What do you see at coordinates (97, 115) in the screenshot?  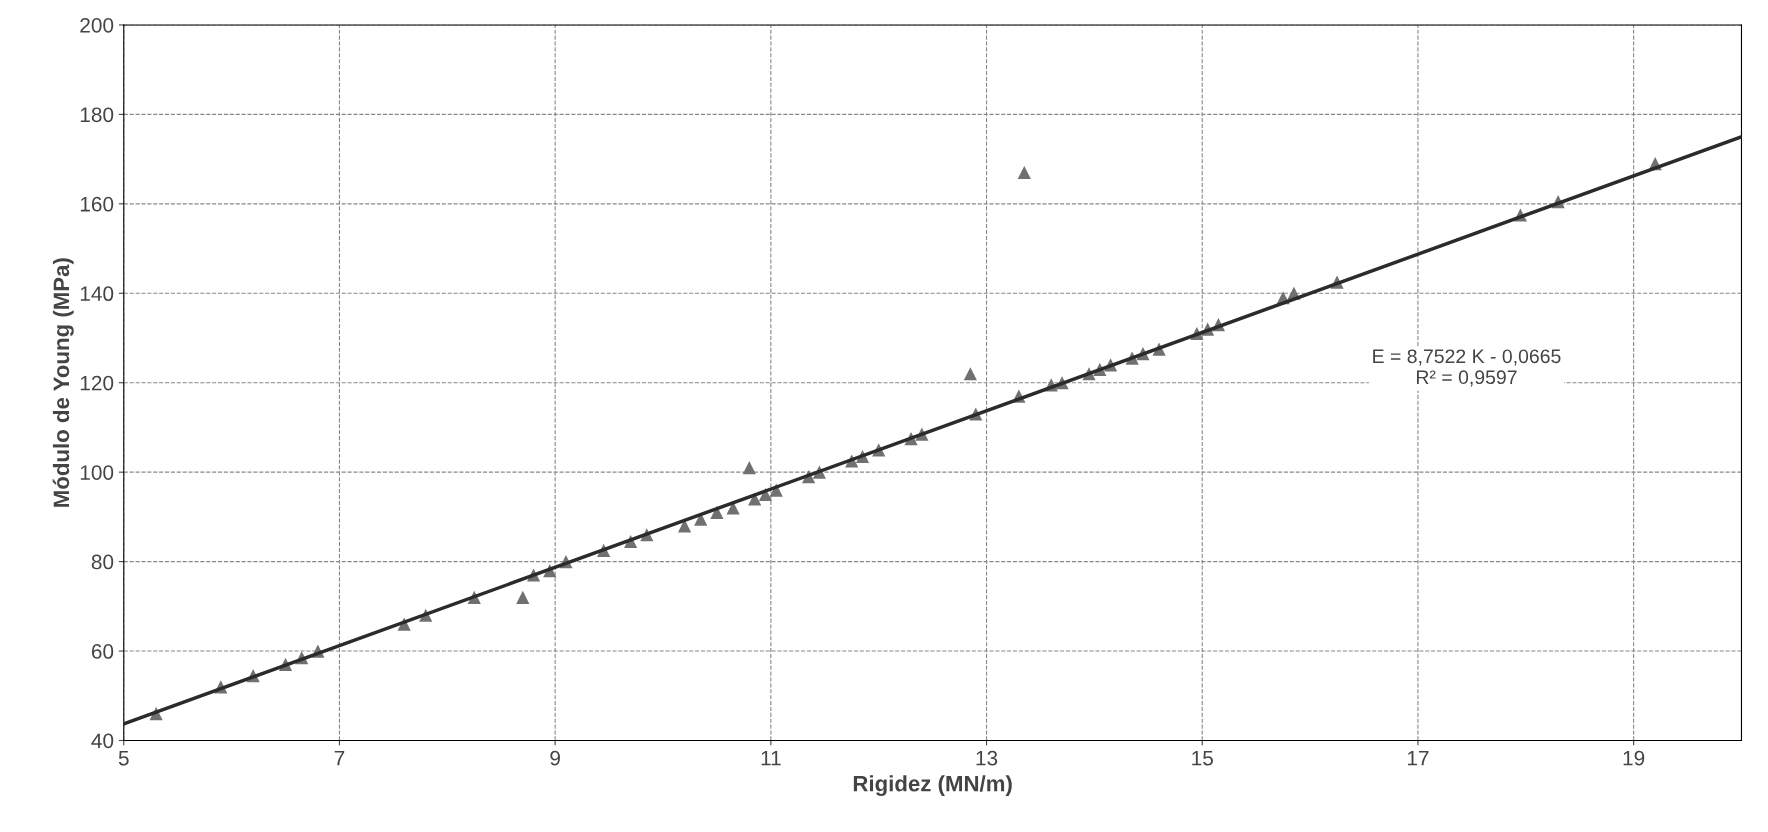 I see `y-tick-label: 180` at bounding box center [97, 115].